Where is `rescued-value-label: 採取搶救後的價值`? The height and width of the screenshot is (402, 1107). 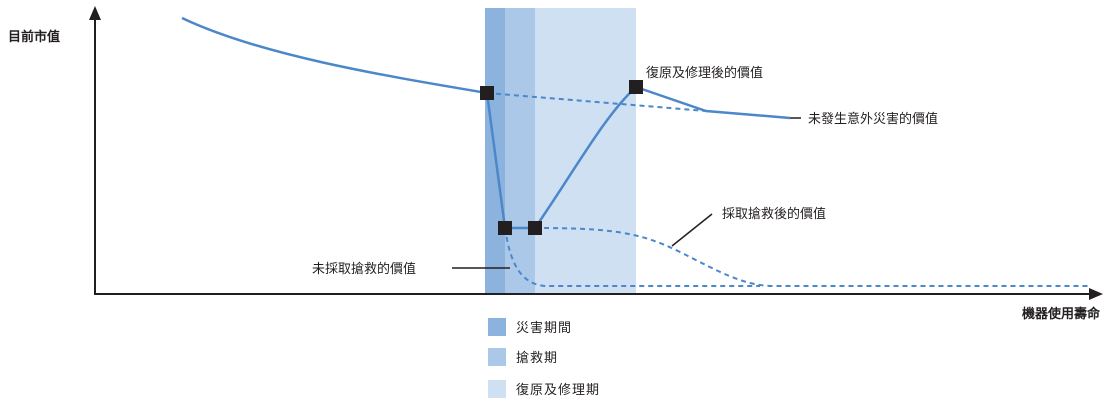
rescued-value-label: 採取搶救後的價值 is located at coordinates (774, 214).